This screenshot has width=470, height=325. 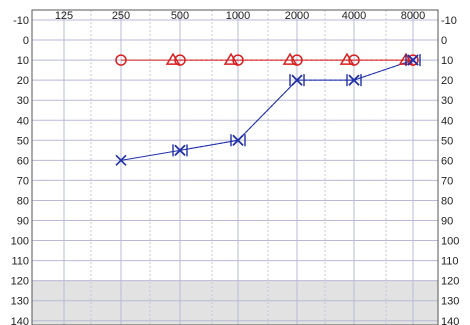 What do you see at coordinates (20, 282) in the screenshot?
I see `y-tick-label-left: 120` at bounding box center [20, 282].